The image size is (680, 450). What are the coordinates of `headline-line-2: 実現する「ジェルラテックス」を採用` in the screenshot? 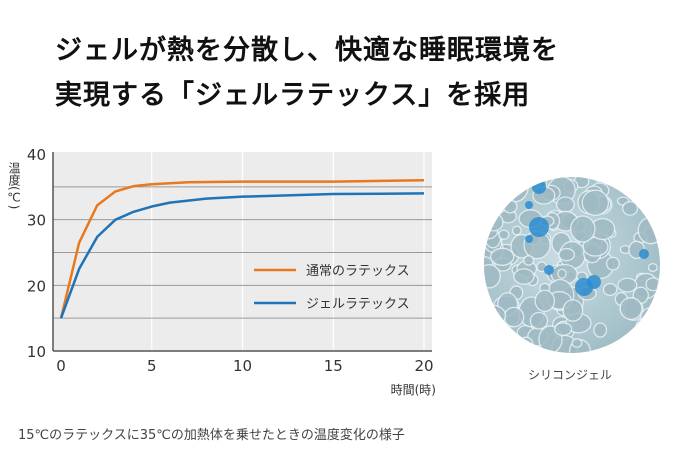 It's located at (293, 95).